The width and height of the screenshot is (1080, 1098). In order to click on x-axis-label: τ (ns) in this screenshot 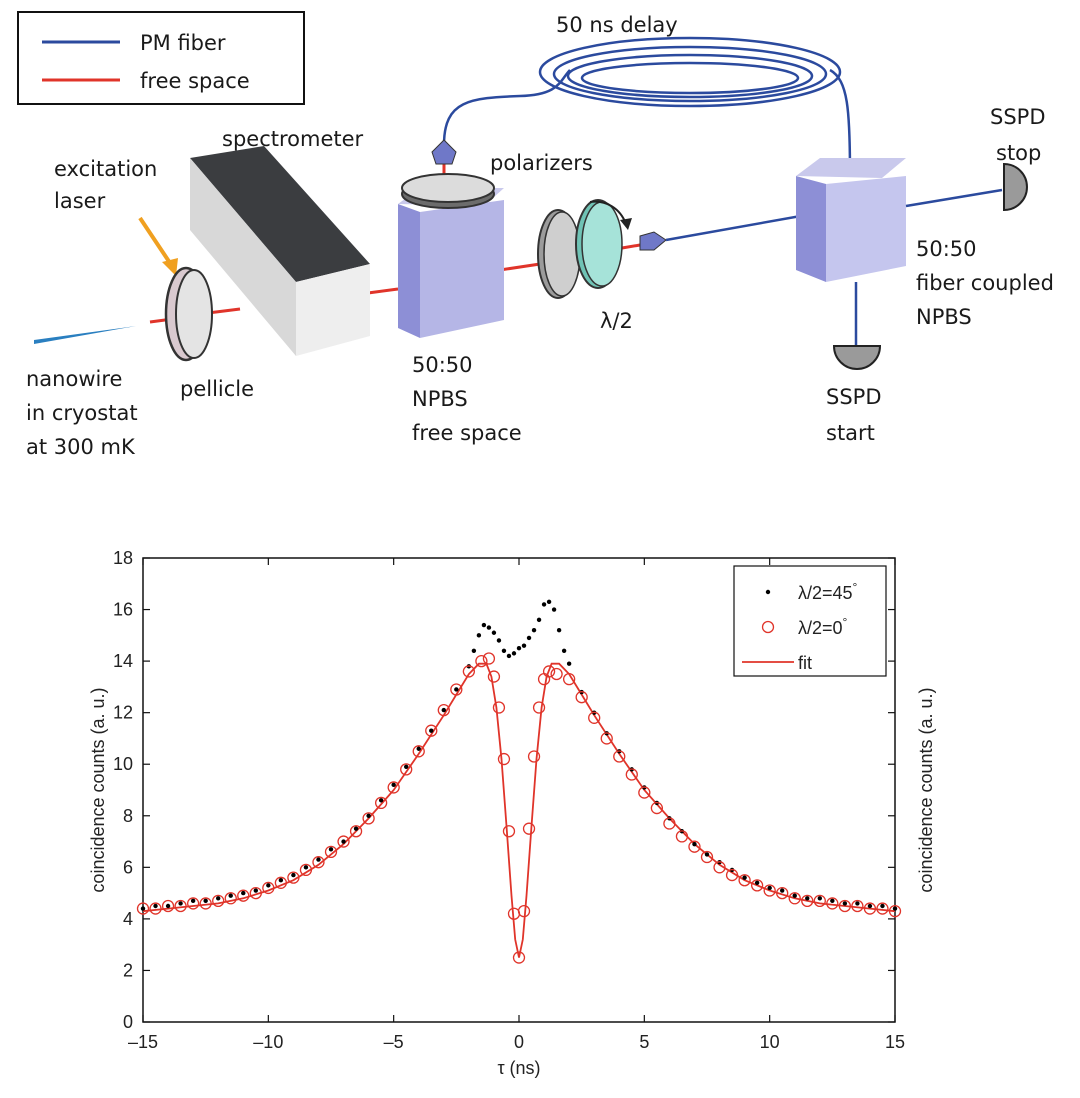, I will do `click(518, 1068)`.